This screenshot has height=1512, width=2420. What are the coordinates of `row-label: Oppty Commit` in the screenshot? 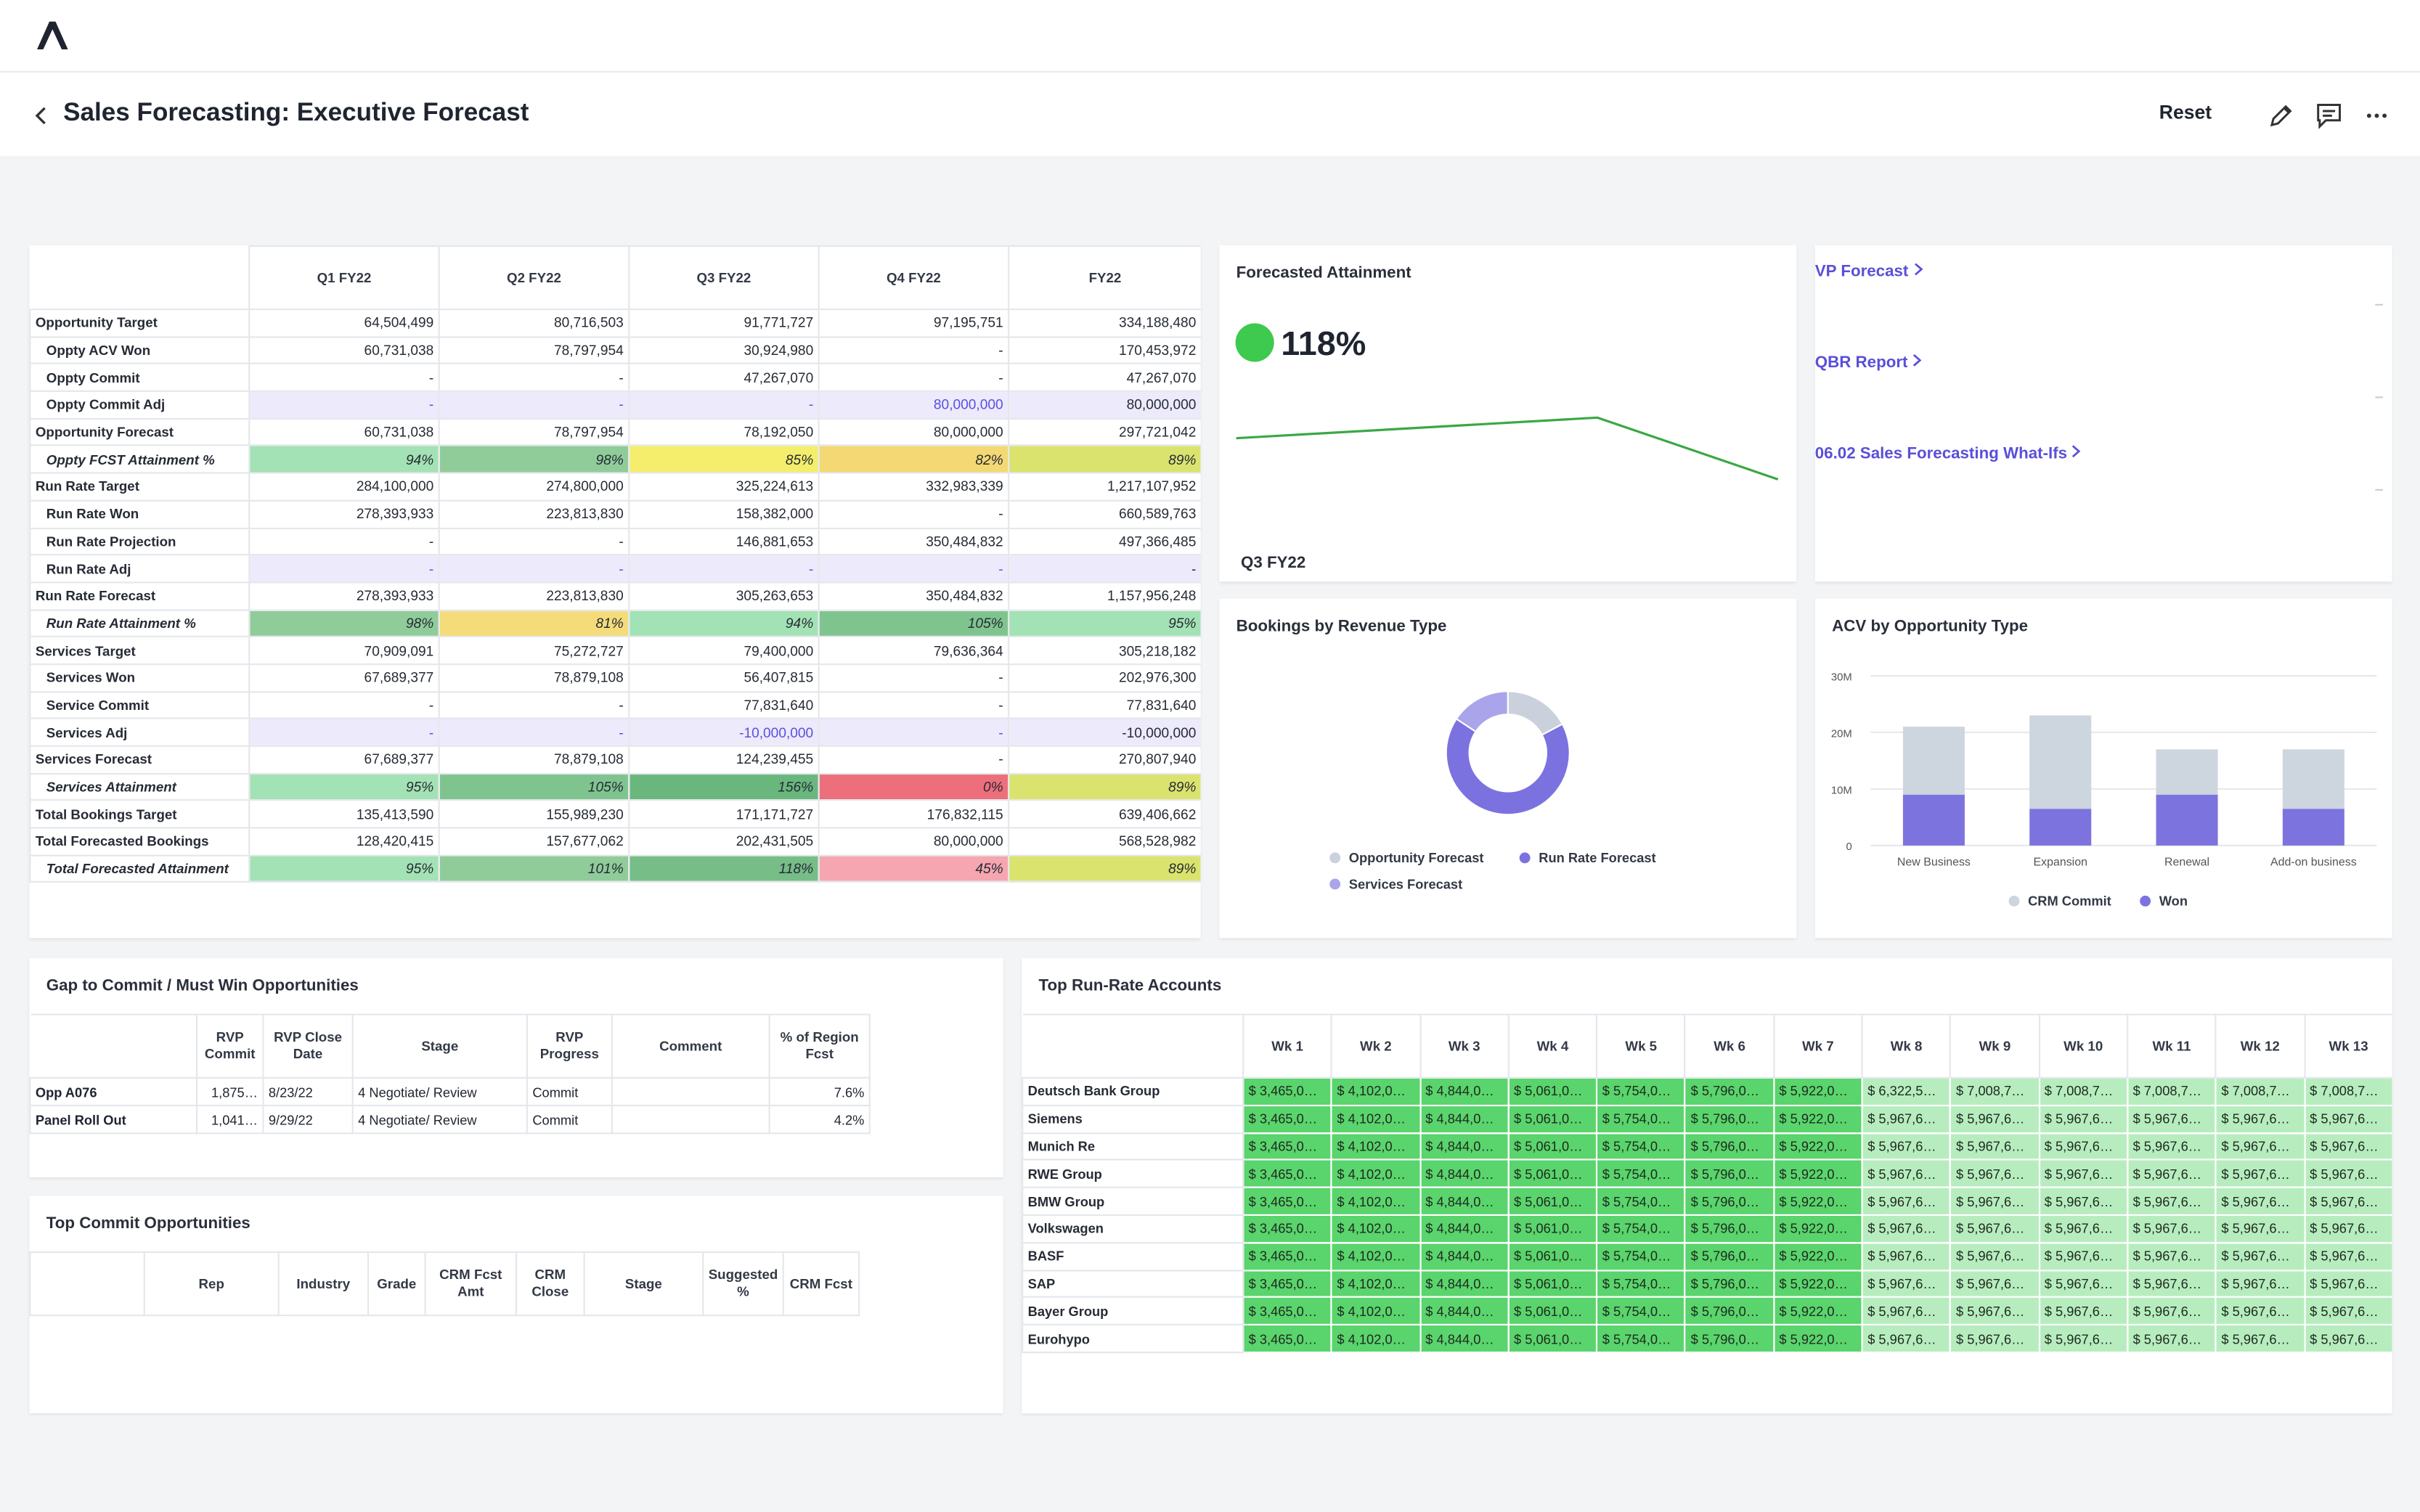 It's located at (139, 377).